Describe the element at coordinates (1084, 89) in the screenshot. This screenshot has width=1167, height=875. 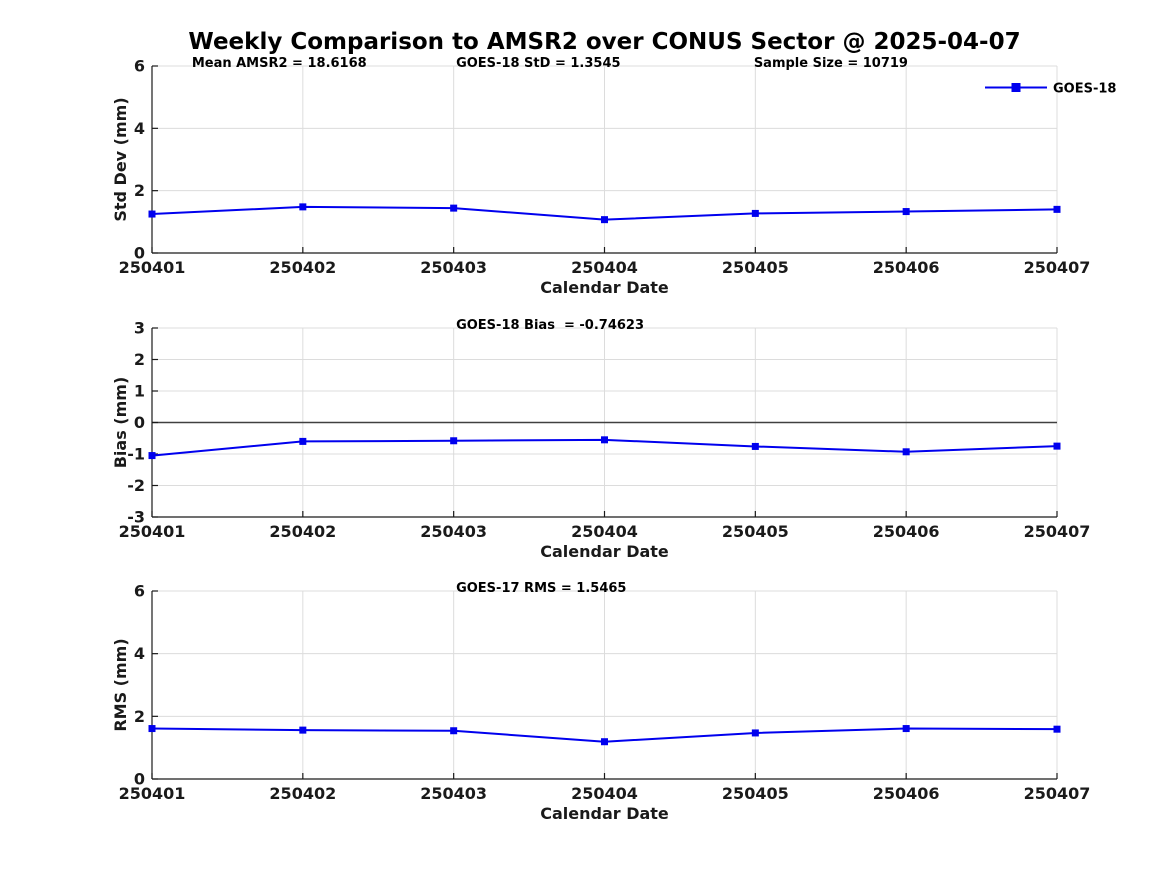
I see `legend-label: GOES-18` at that location.